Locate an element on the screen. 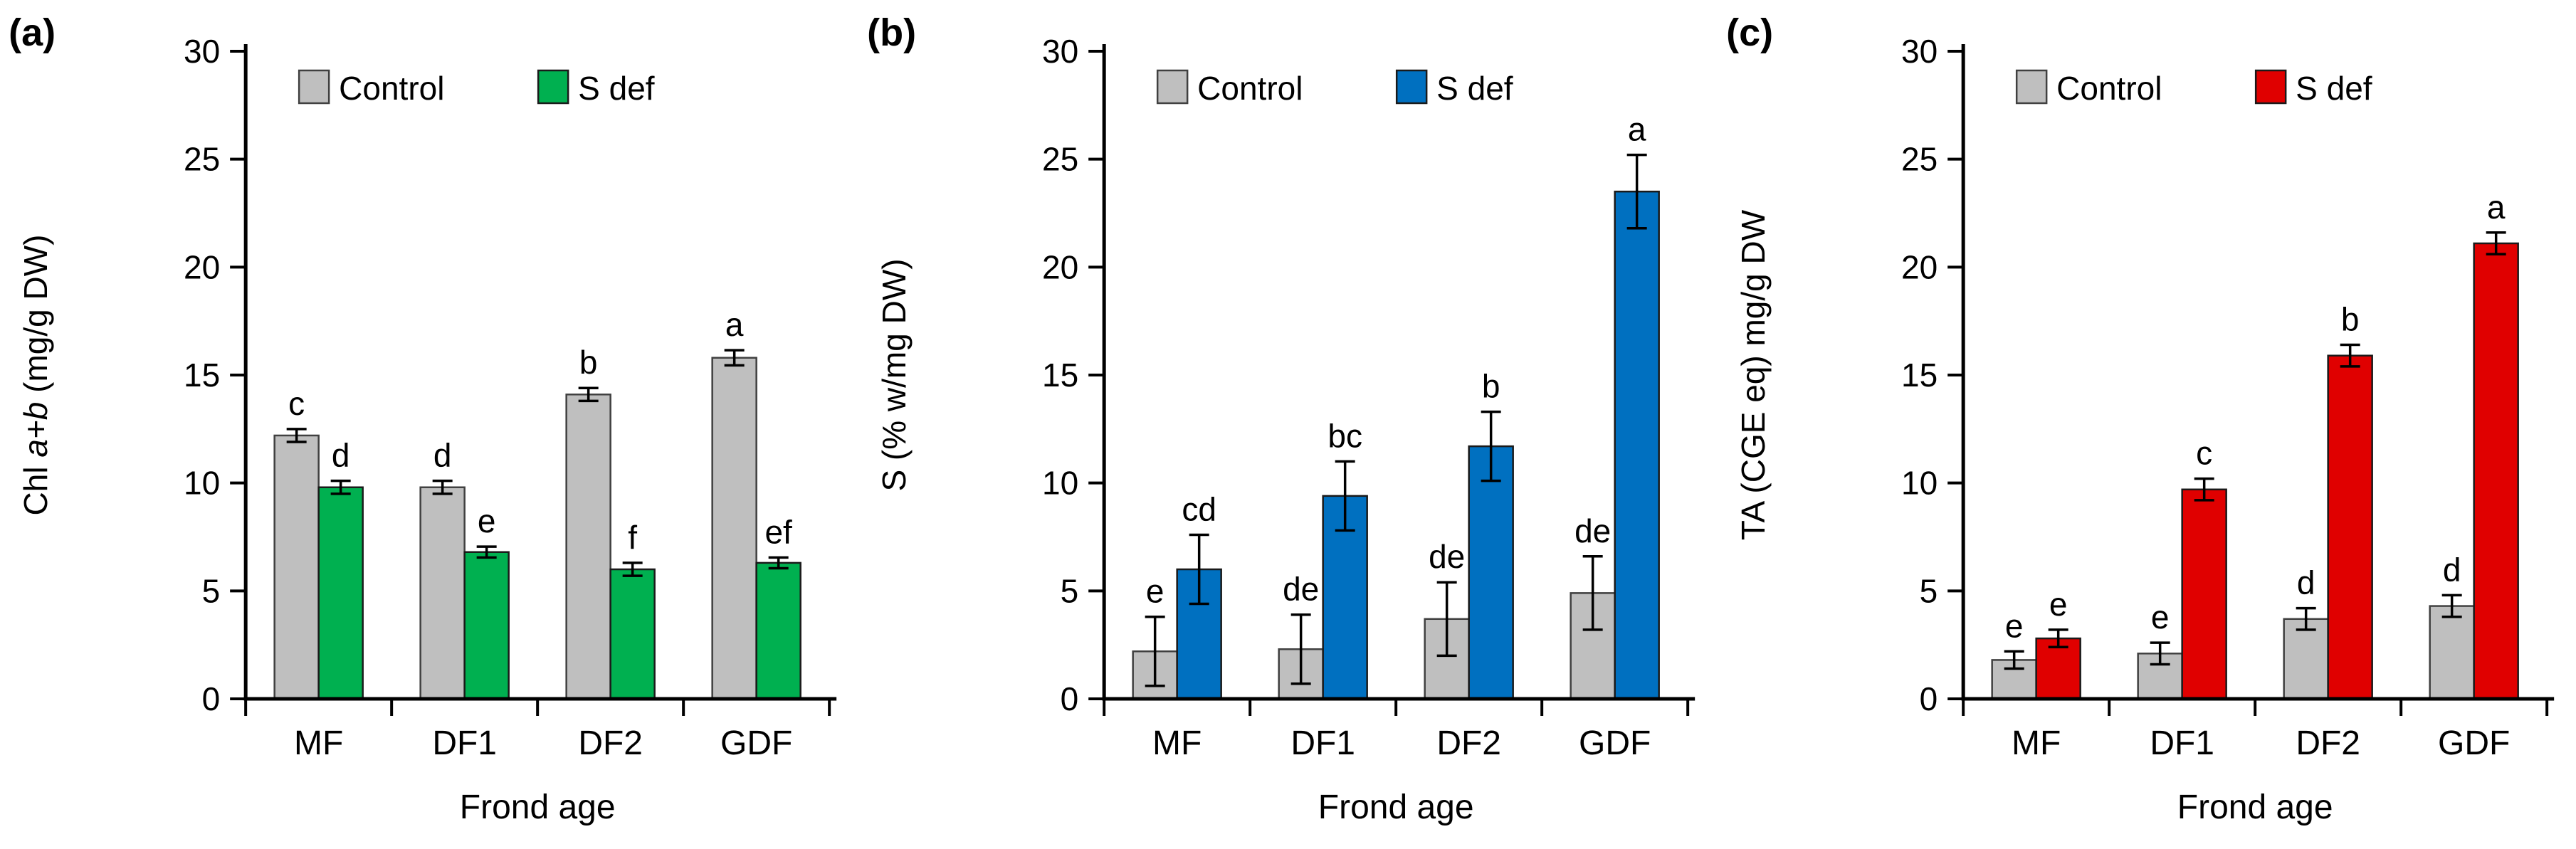  y-axis-title: Chl a+b (mg/g DW) is located at coordinates (35, 375).